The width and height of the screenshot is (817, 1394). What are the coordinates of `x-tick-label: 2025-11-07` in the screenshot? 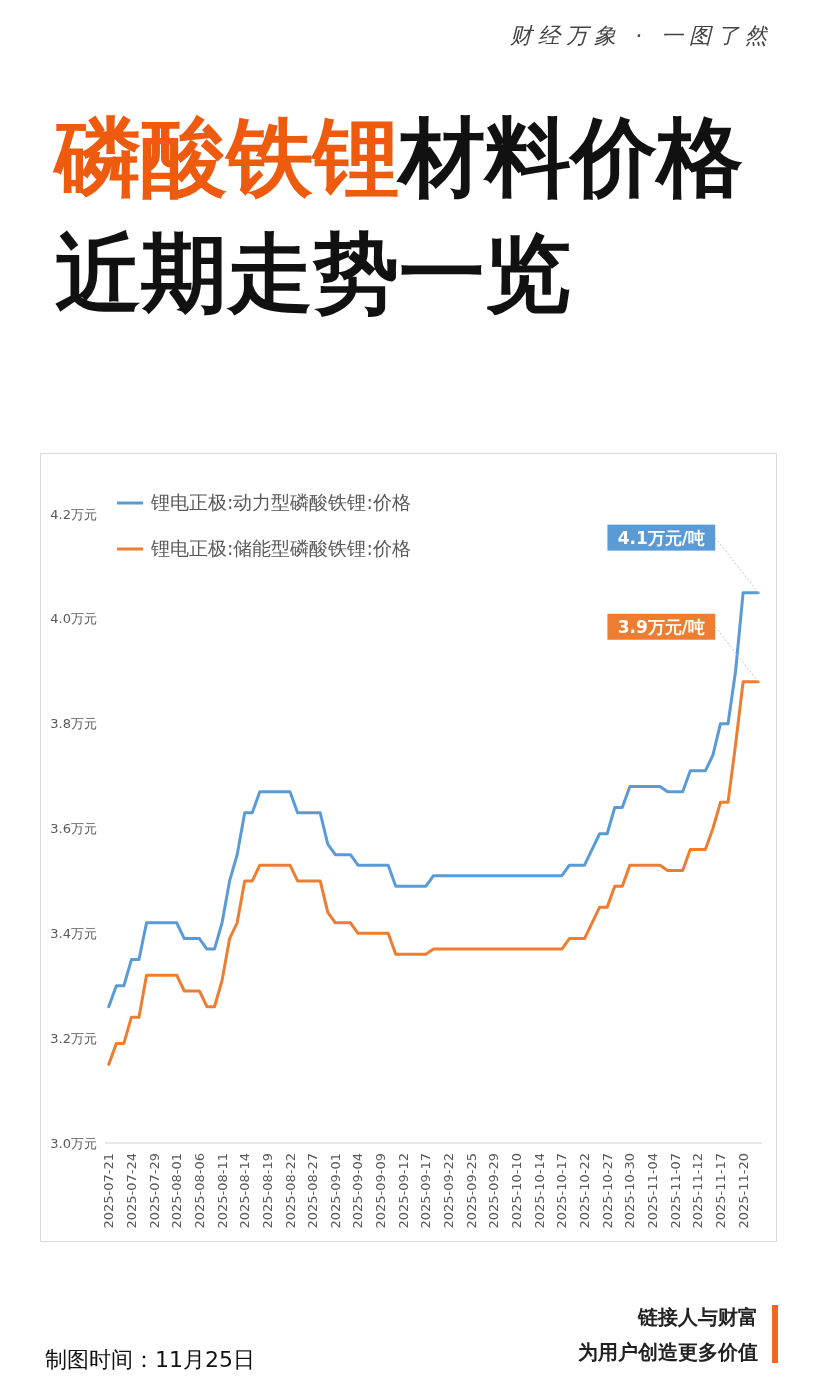 It's located at (675, 1191).